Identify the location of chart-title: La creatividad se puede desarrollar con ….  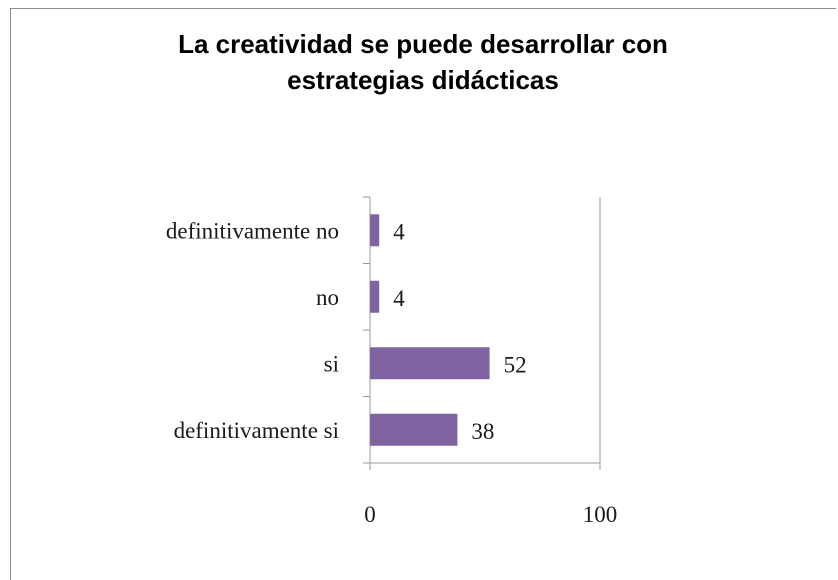
(423, 62).